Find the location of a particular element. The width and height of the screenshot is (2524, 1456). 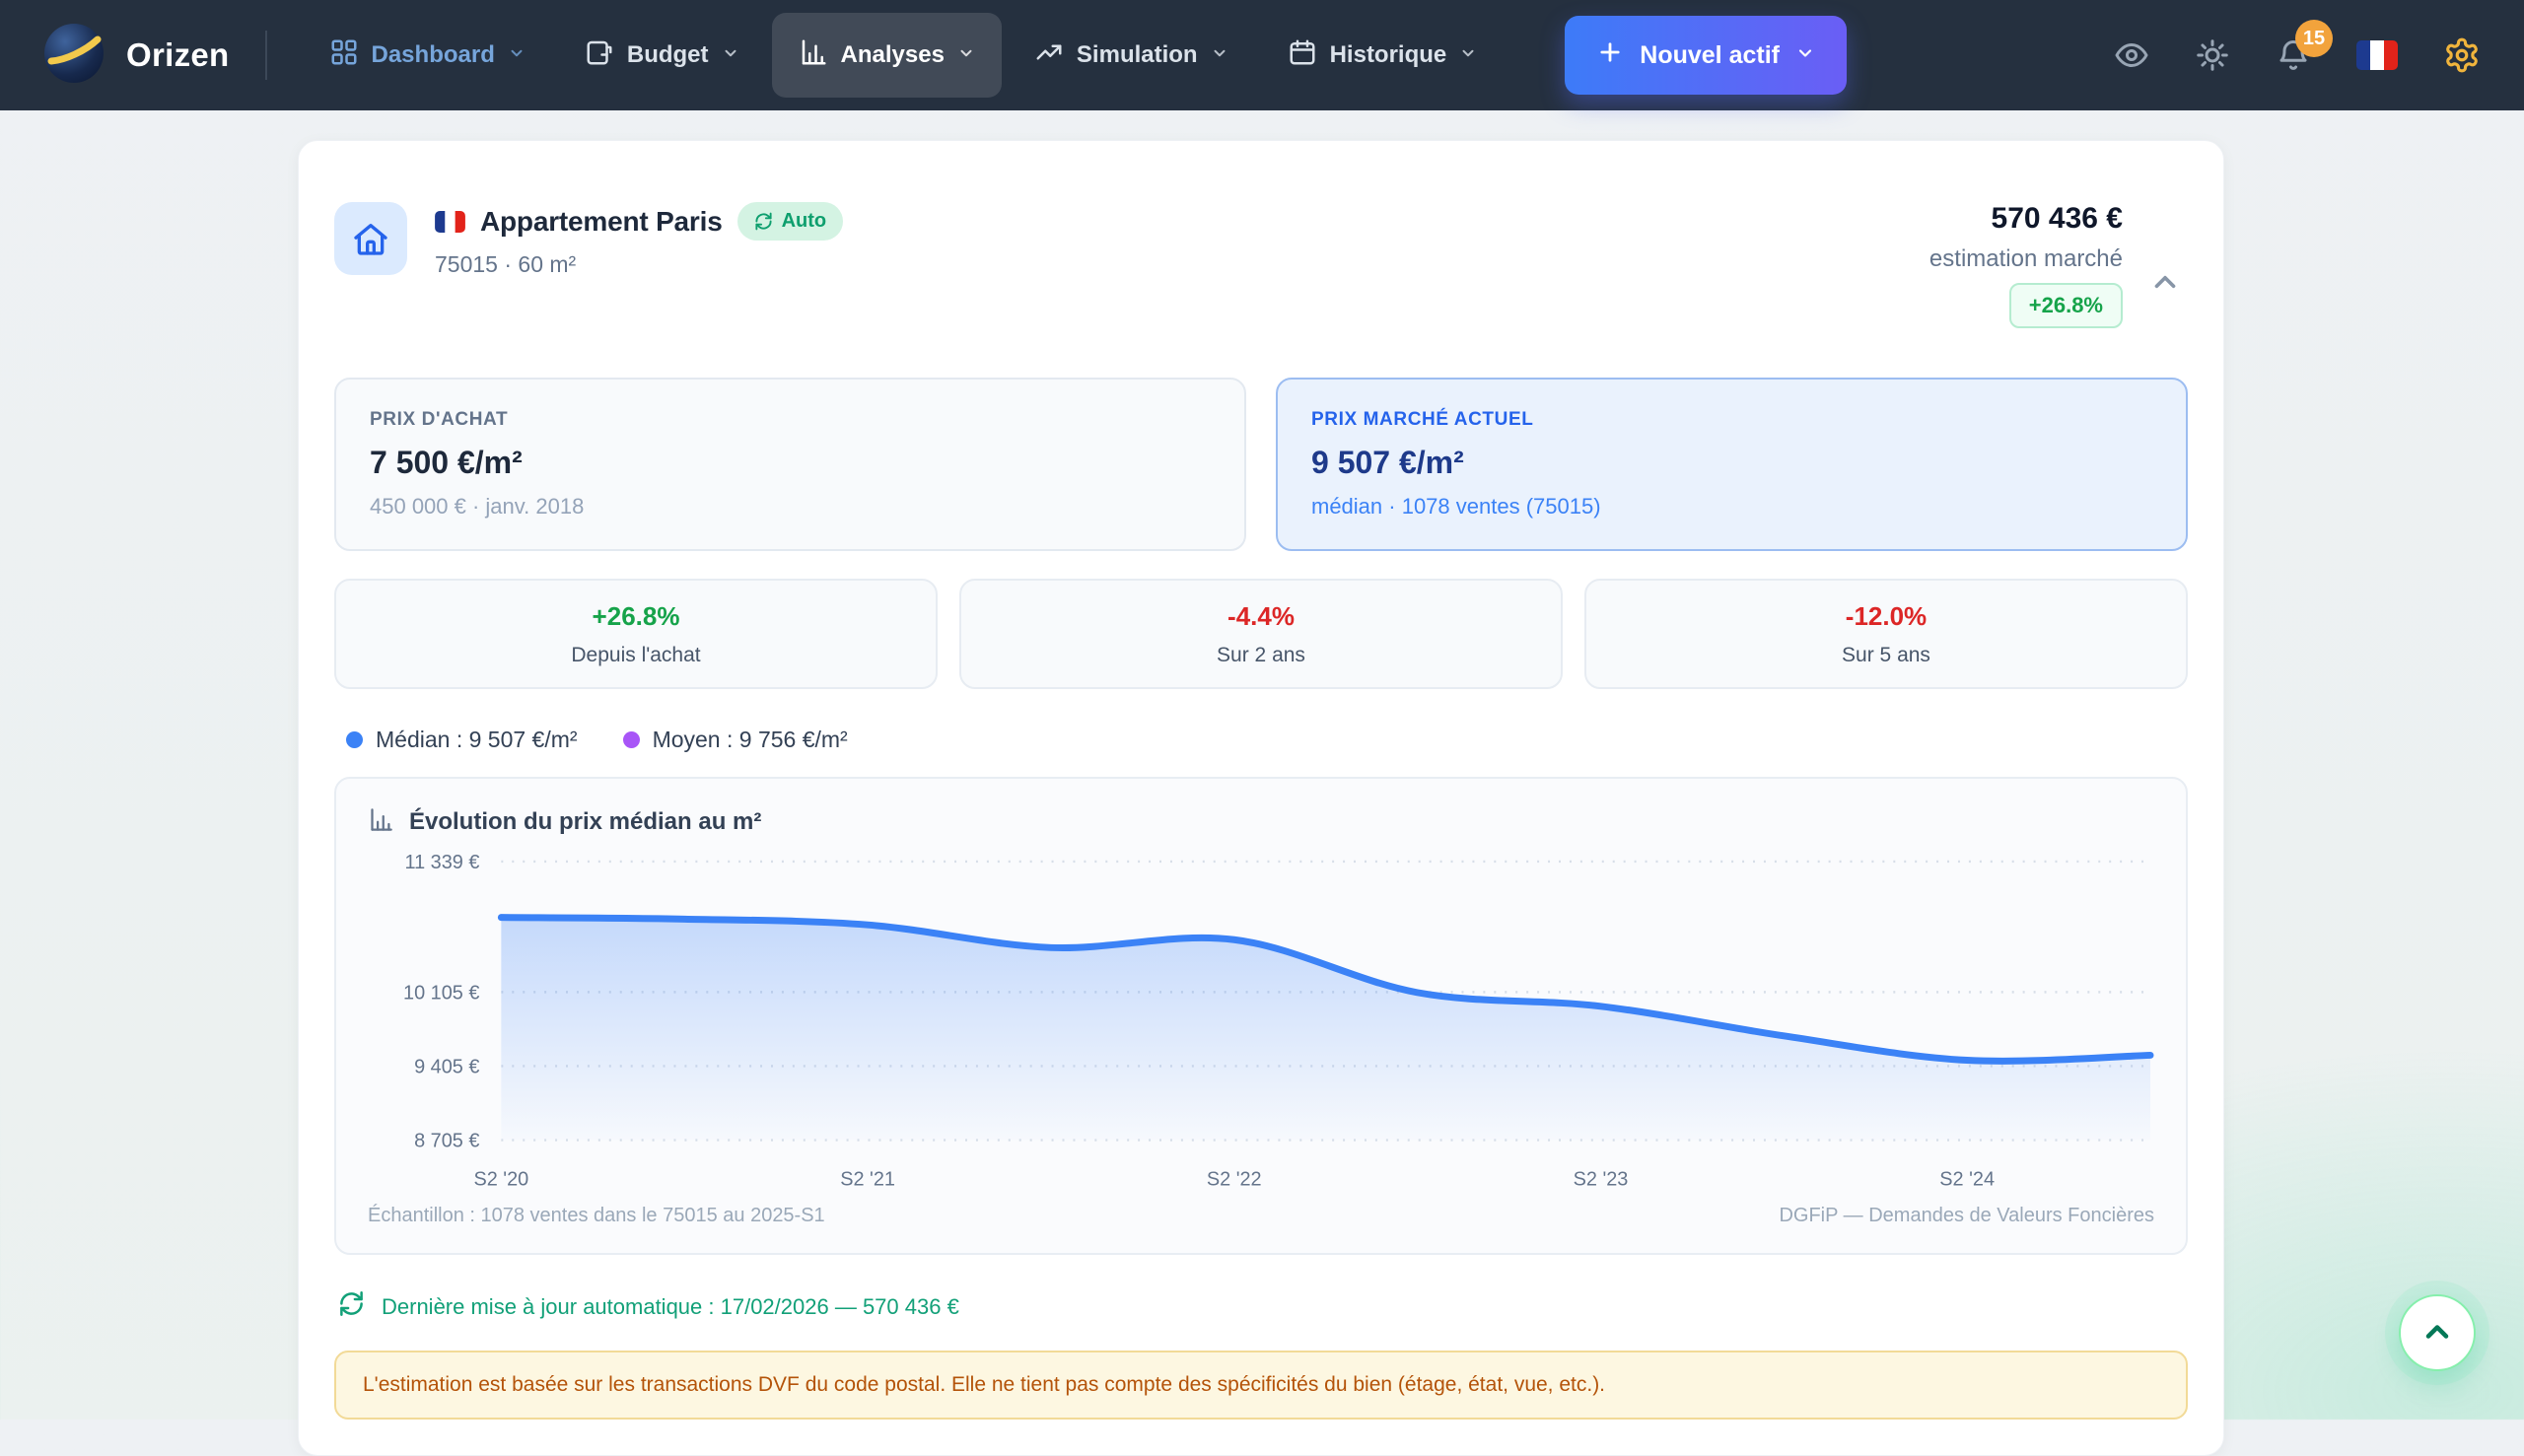

nav-divider is located at coordinates (265, 55).